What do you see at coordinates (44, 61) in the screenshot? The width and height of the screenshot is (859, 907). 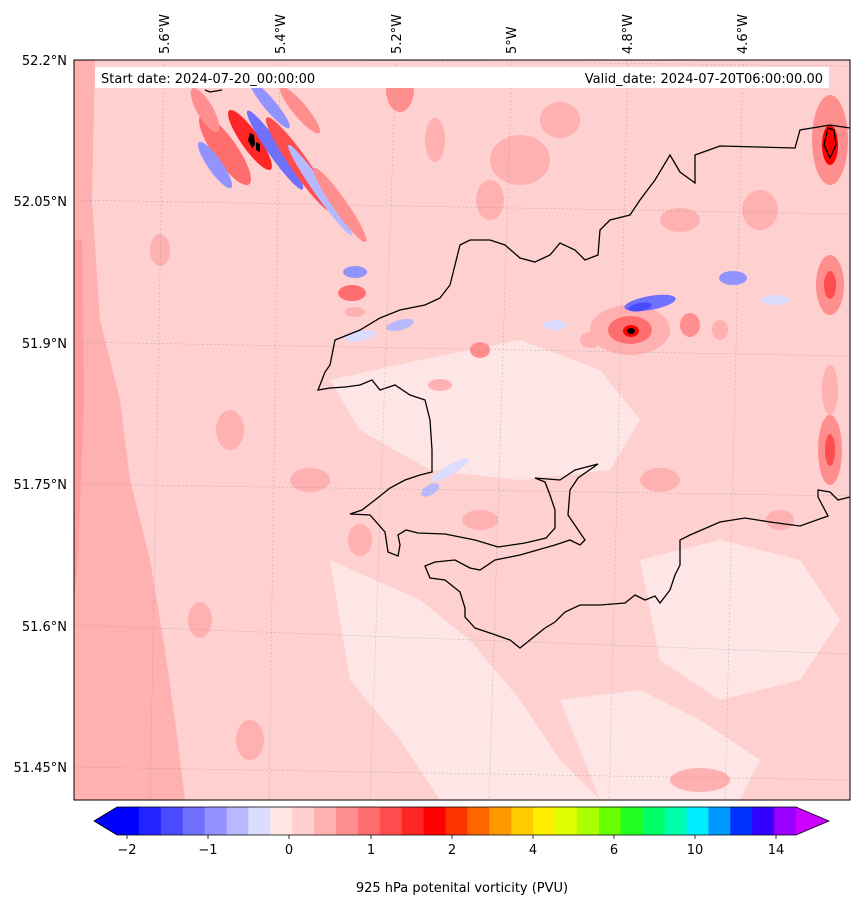 I see `lat-tick-label: 52.2°N` at bounding box center [44, 61].